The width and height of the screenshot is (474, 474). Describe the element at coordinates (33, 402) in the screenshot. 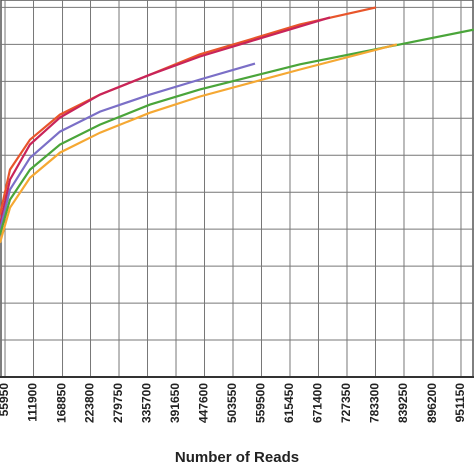

I see `x-tick-label: 111900` at that location.